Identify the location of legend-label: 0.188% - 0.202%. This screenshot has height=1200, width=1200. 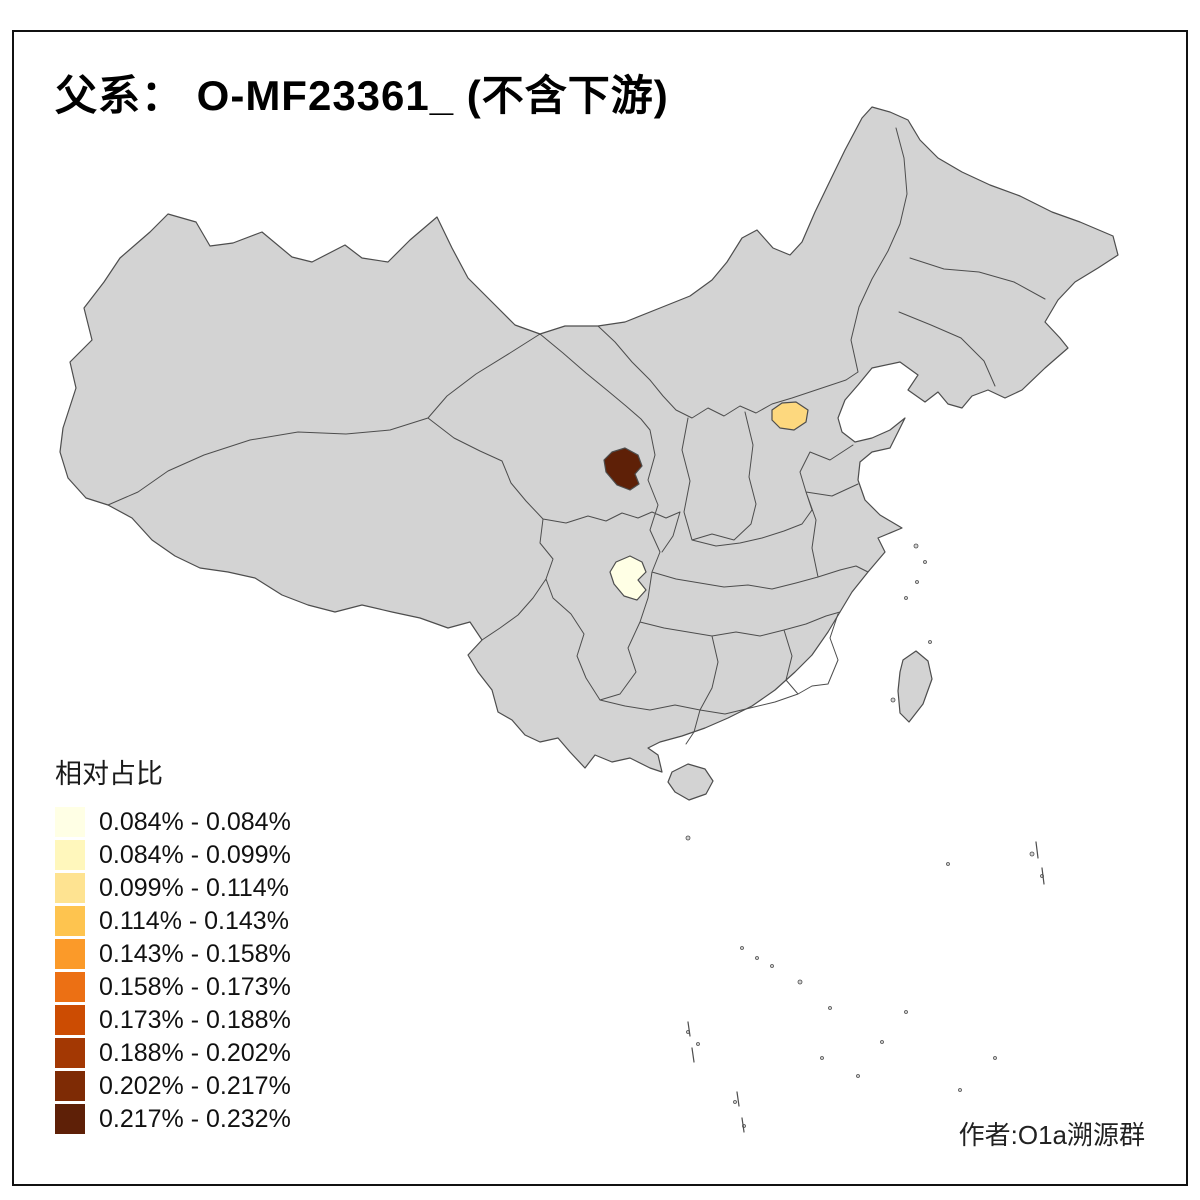
(195, 1052).